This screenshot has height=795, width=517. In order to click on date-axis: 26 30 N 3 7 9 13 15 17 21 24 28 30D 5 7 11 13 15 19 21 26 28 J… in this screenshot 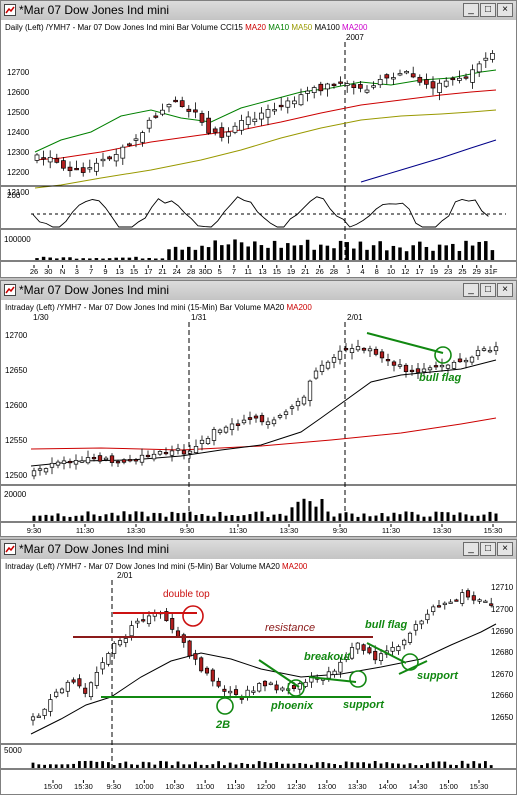, I will do `click(264, 270)`.